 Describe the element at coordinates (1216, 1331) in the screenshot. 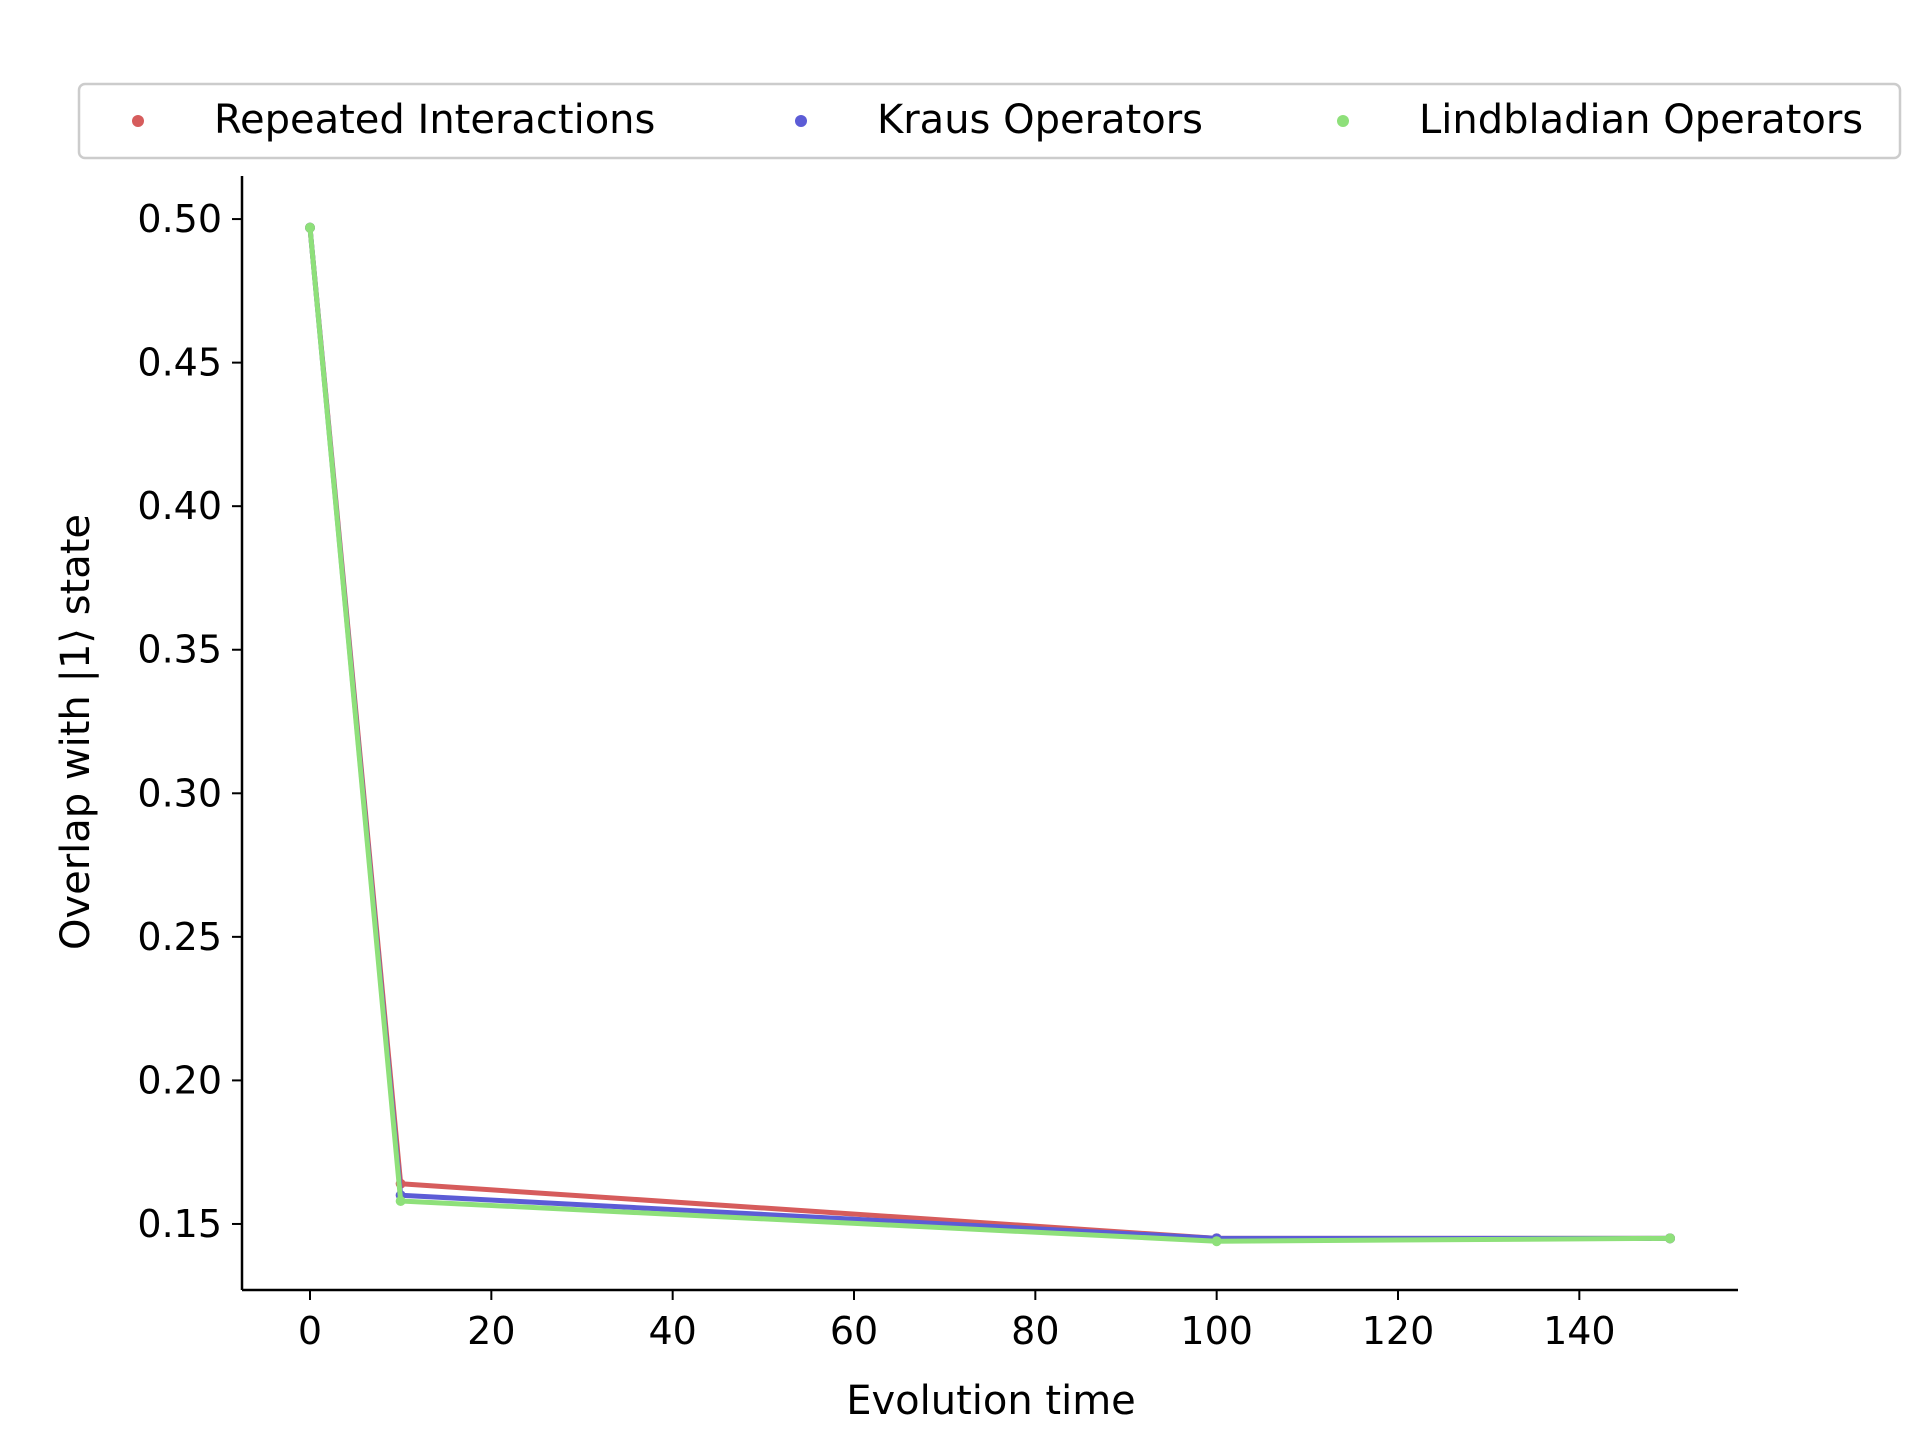

I see `x-tick-label: 100` at that location.